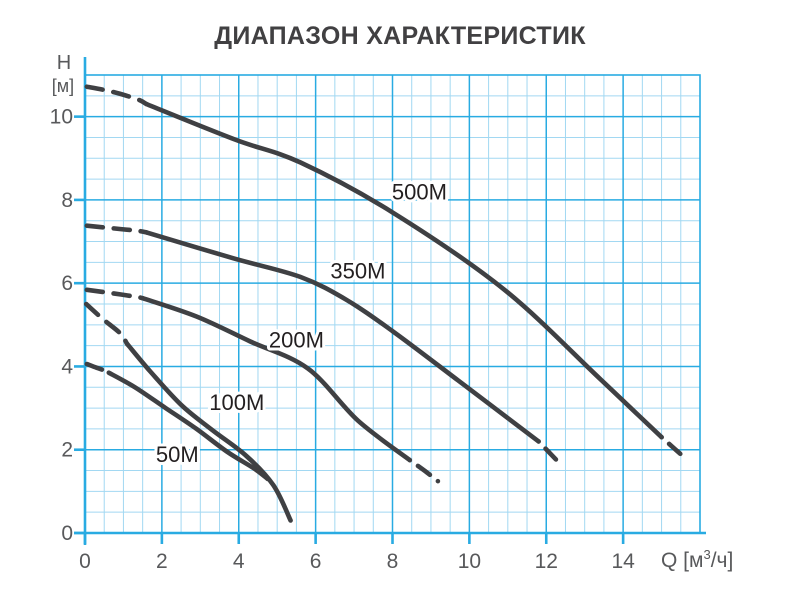 This screenshot has width=800, height=600. Describe the element at coordinates (188, 426) in the screenshot. I see `curve-50M` at that location.